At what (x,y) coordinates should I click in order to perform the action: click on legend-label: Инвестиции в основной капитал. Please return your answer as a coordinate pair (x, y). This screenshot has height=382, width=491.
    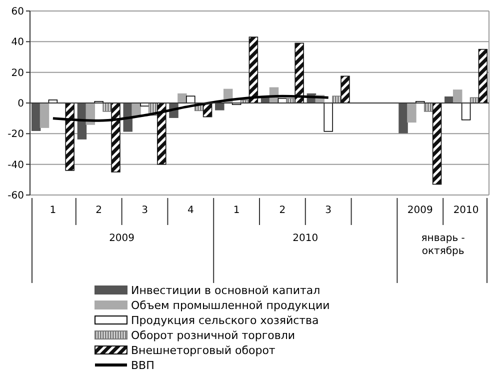
    Looking at the image, I should click on (225, 290).